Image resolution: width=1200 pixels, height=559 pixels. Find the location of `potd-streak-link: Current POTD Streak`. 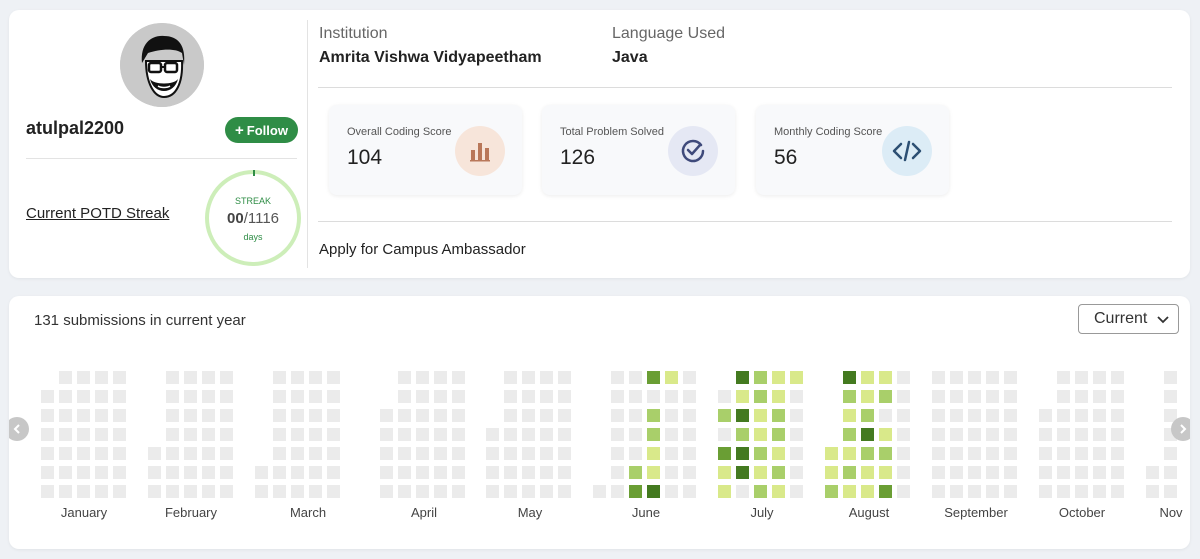

potd-streak-link: Current POTD Streak is located at coordinates (98, 213).